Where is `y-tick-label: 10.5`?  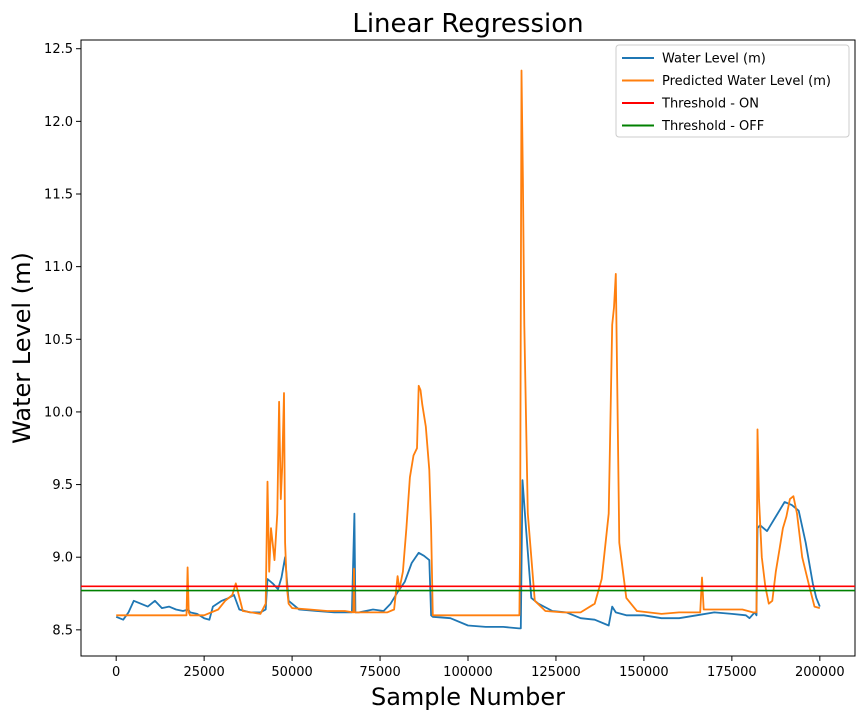
y-tick-label: 10.5 is located at coordinates (58, 340).